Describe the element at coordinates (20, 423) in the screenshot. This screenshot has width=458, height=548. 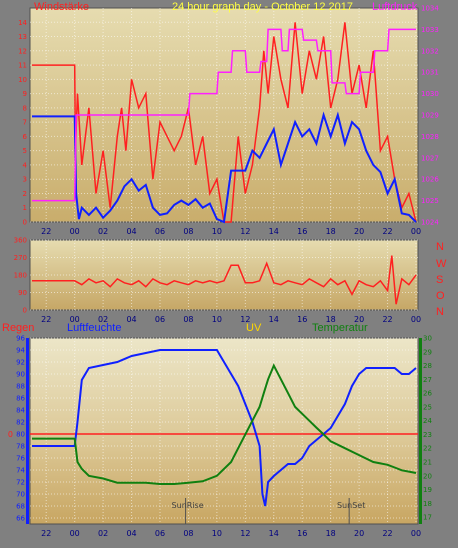
I see `y-tick-label-left: 82` at that location.